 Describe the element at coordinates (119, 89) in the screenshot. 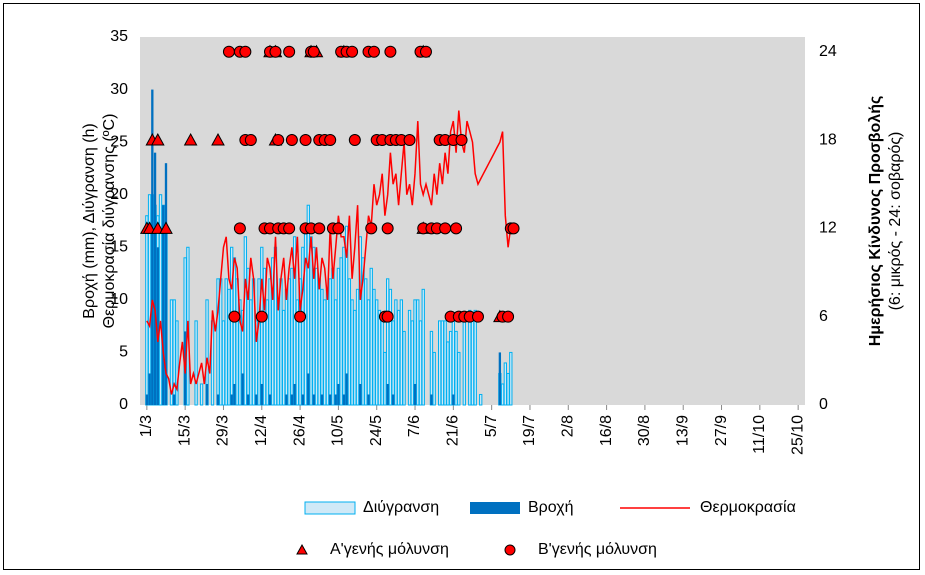

I see `y-tick-label: 30` at that location.